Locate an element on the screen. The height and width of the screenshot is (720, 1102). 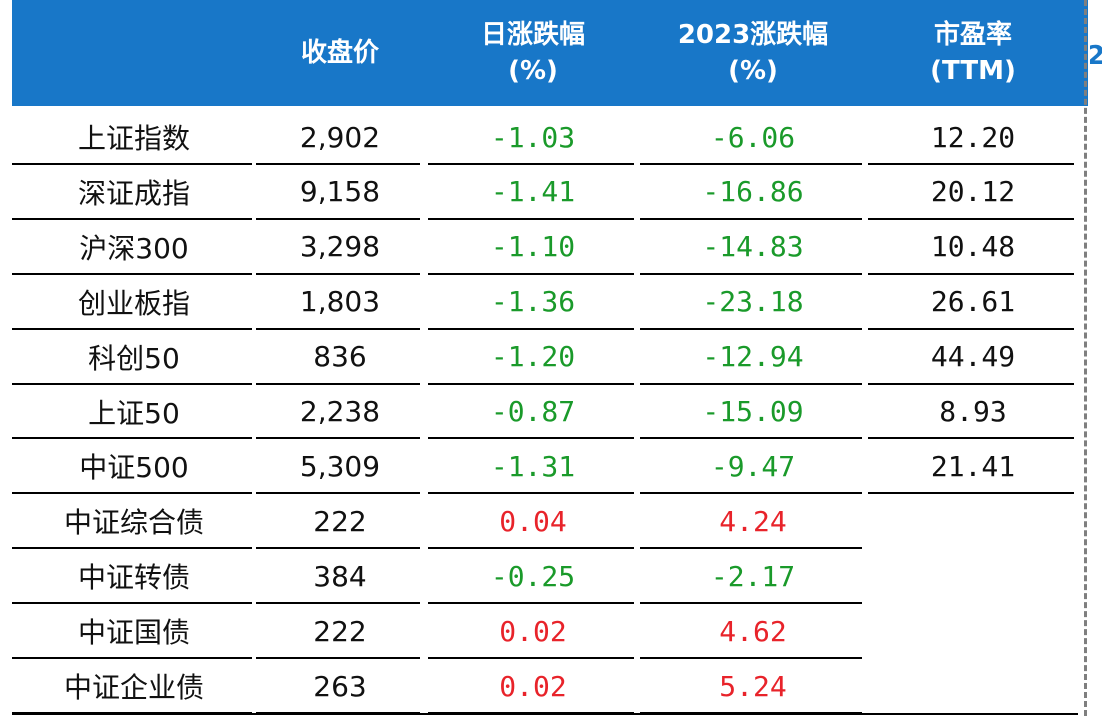
table-row: 上证50 2,238 -0.87 -15.09 8.93 is located at coordinates (540, 412).